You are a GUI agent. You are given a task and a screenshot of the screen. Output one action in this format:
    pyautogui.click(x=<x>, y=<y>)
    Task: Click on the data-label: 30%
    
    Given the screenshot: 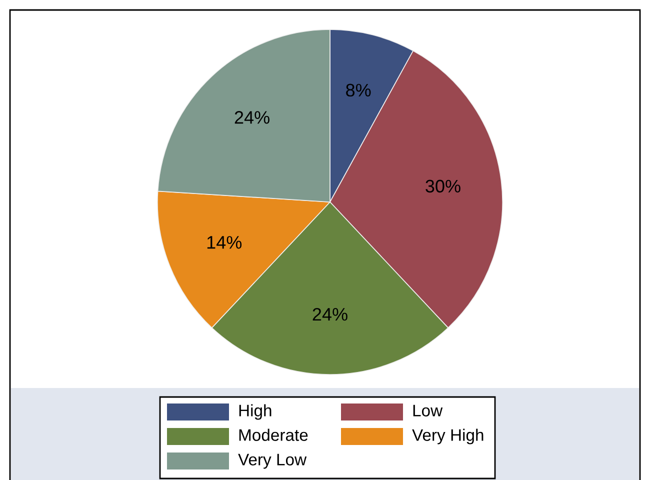 What is the action you would take?
    pyautogui.click(x=443, y=186)
    